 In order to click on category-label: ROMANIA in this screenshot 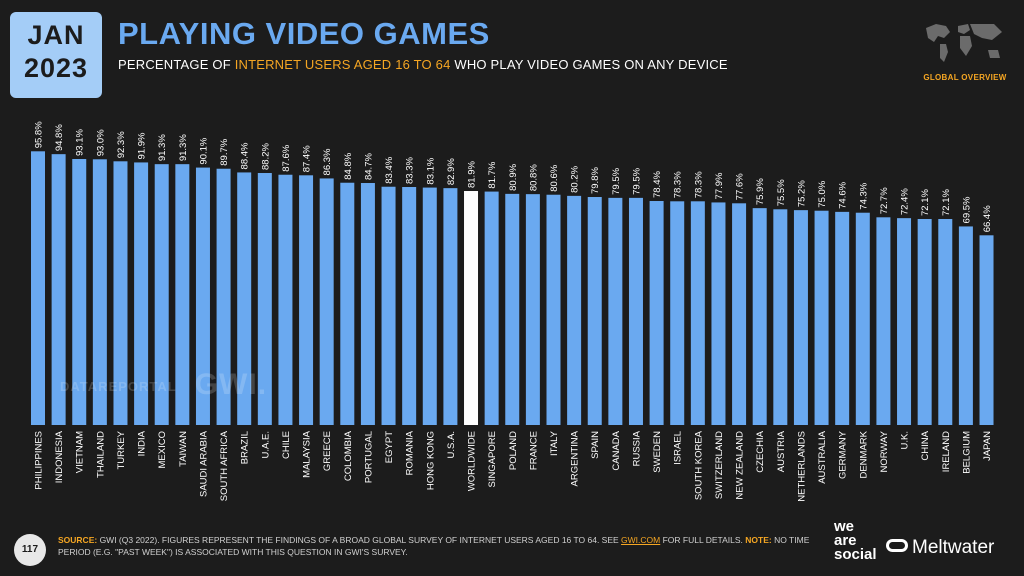, I will do `click(410, 452)`.